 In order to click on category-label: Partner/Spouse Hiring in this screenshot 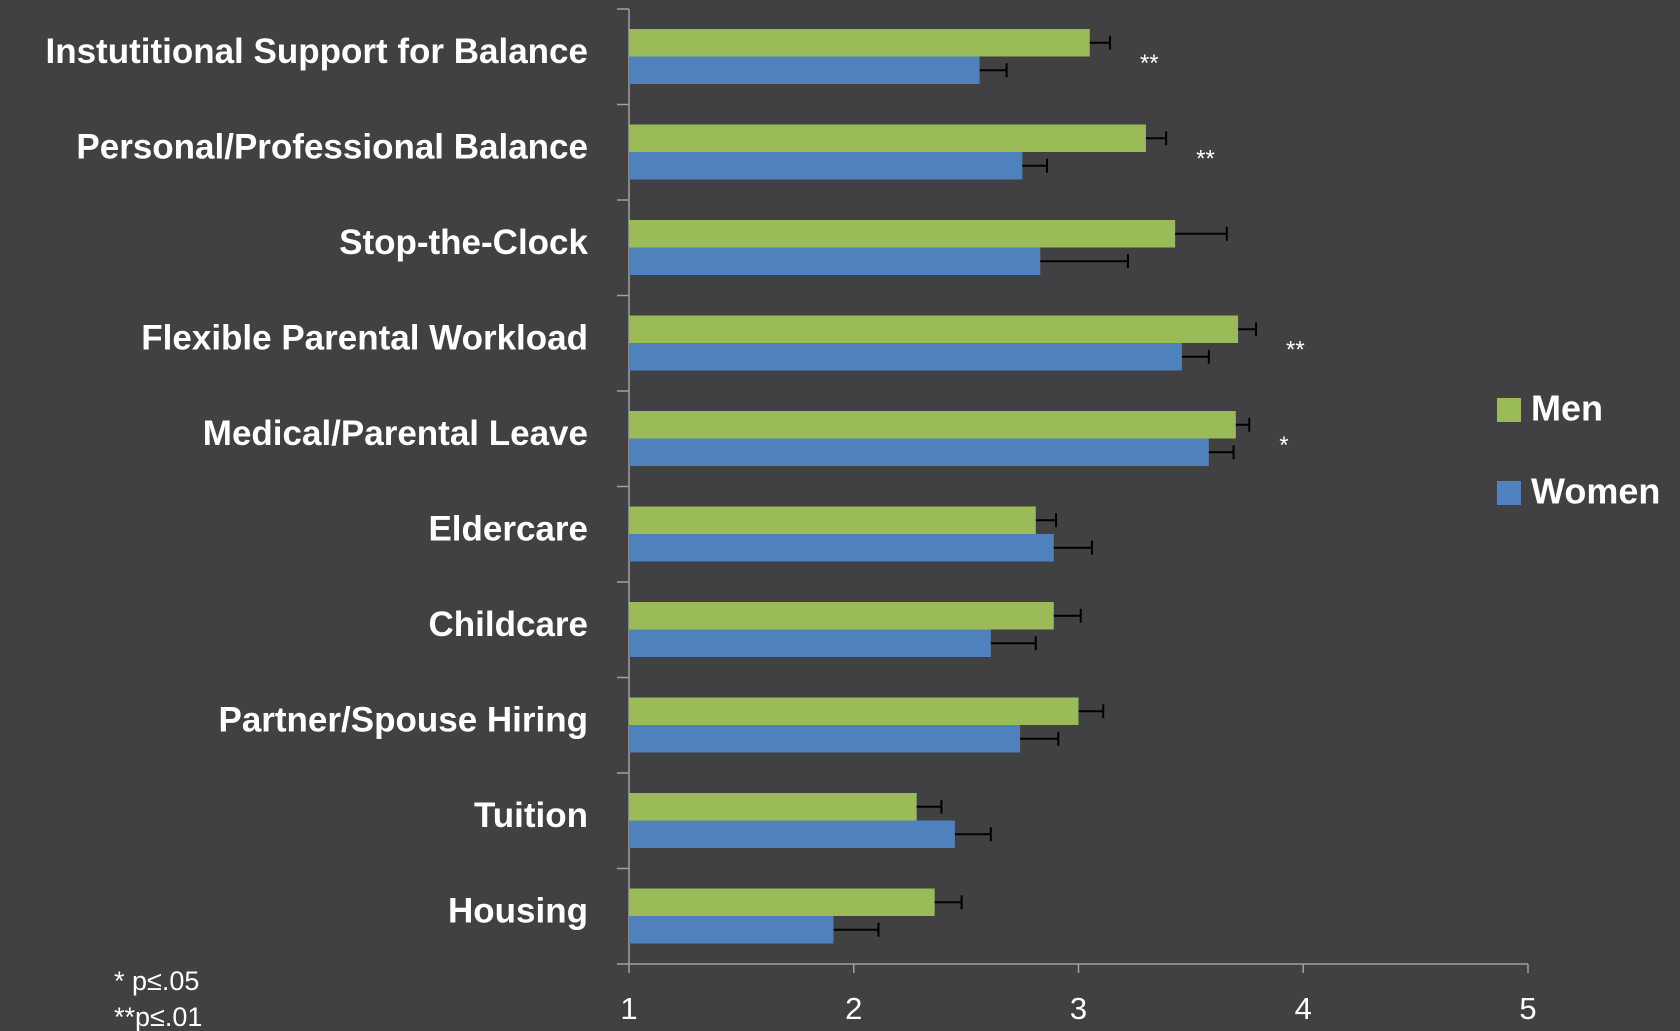, I will do `click(403, 720)`.